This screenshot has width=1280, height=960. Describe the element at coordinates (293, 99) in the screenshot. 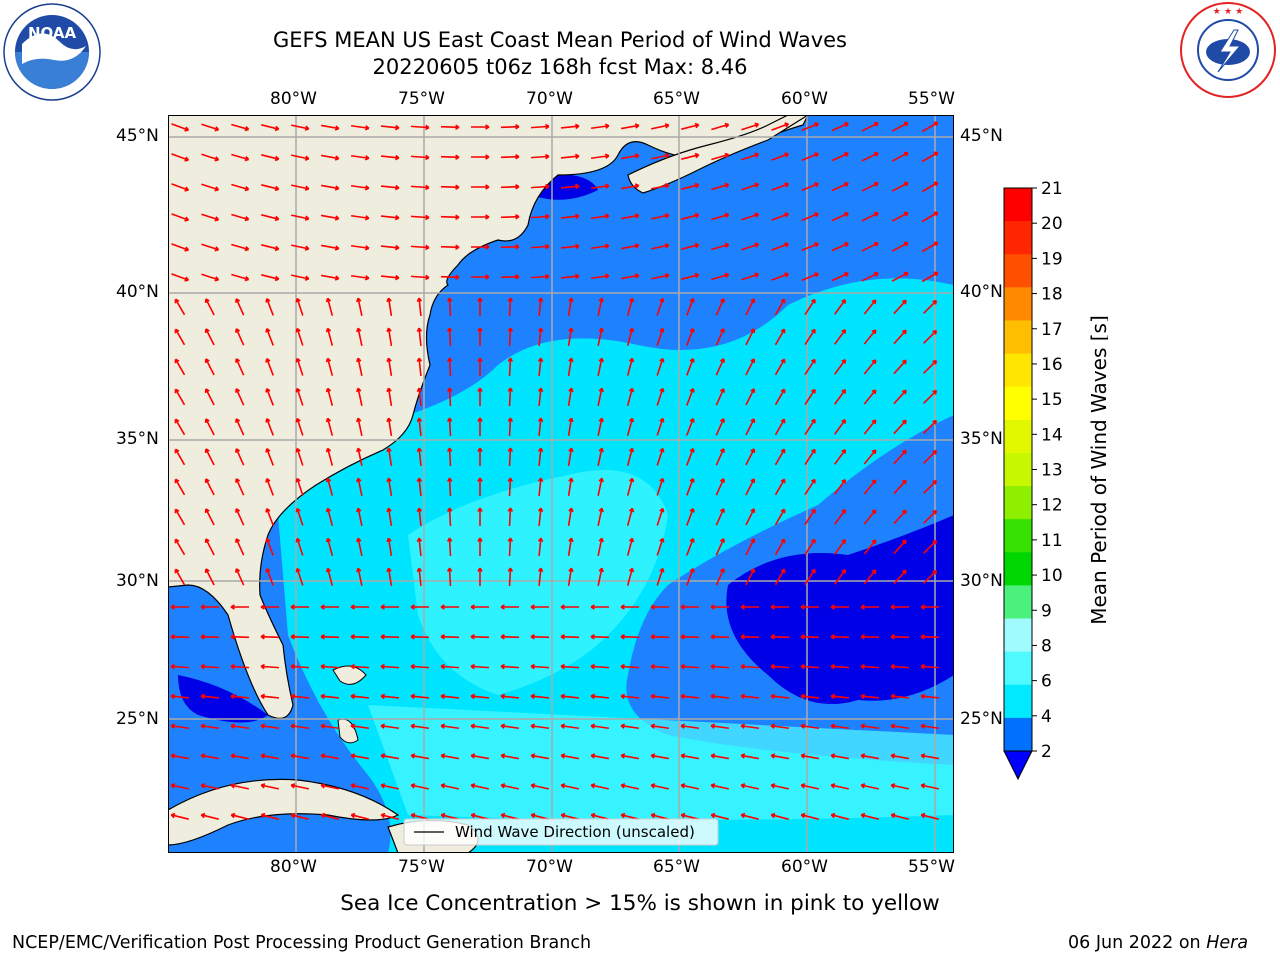

I see `lon-label-top: 80°W` at that location.